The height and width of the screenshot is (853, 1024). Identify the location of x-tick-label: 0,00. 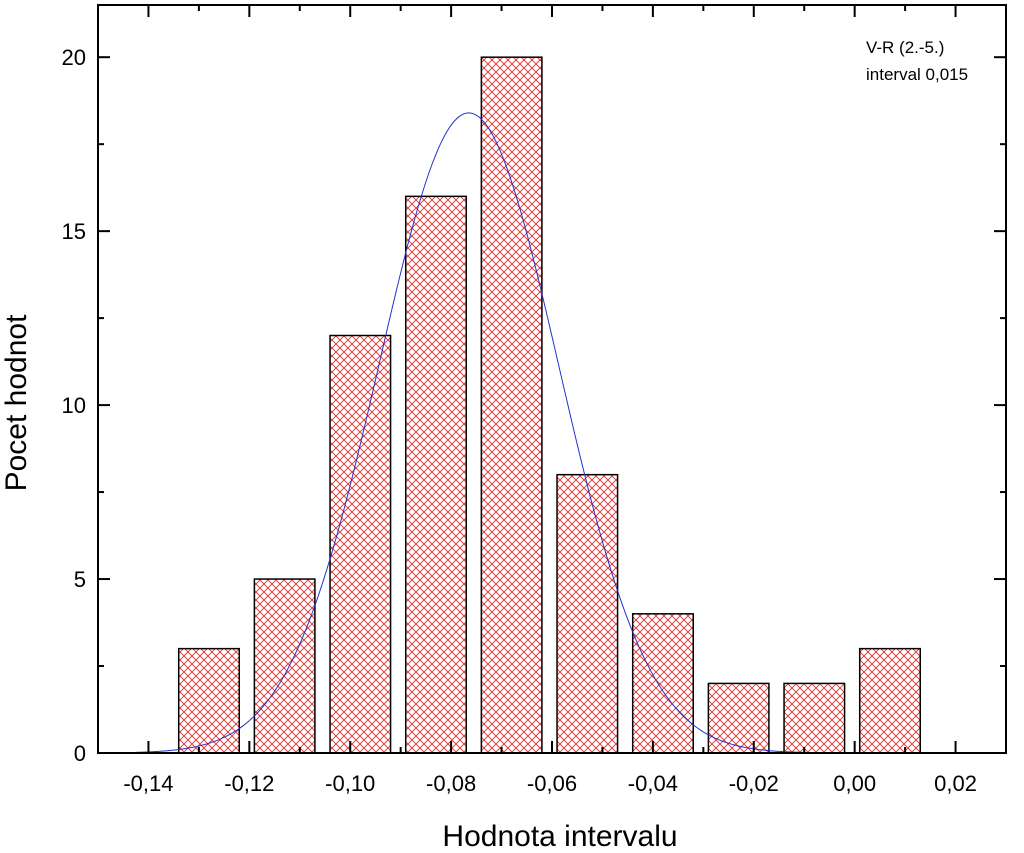
(854, 783).